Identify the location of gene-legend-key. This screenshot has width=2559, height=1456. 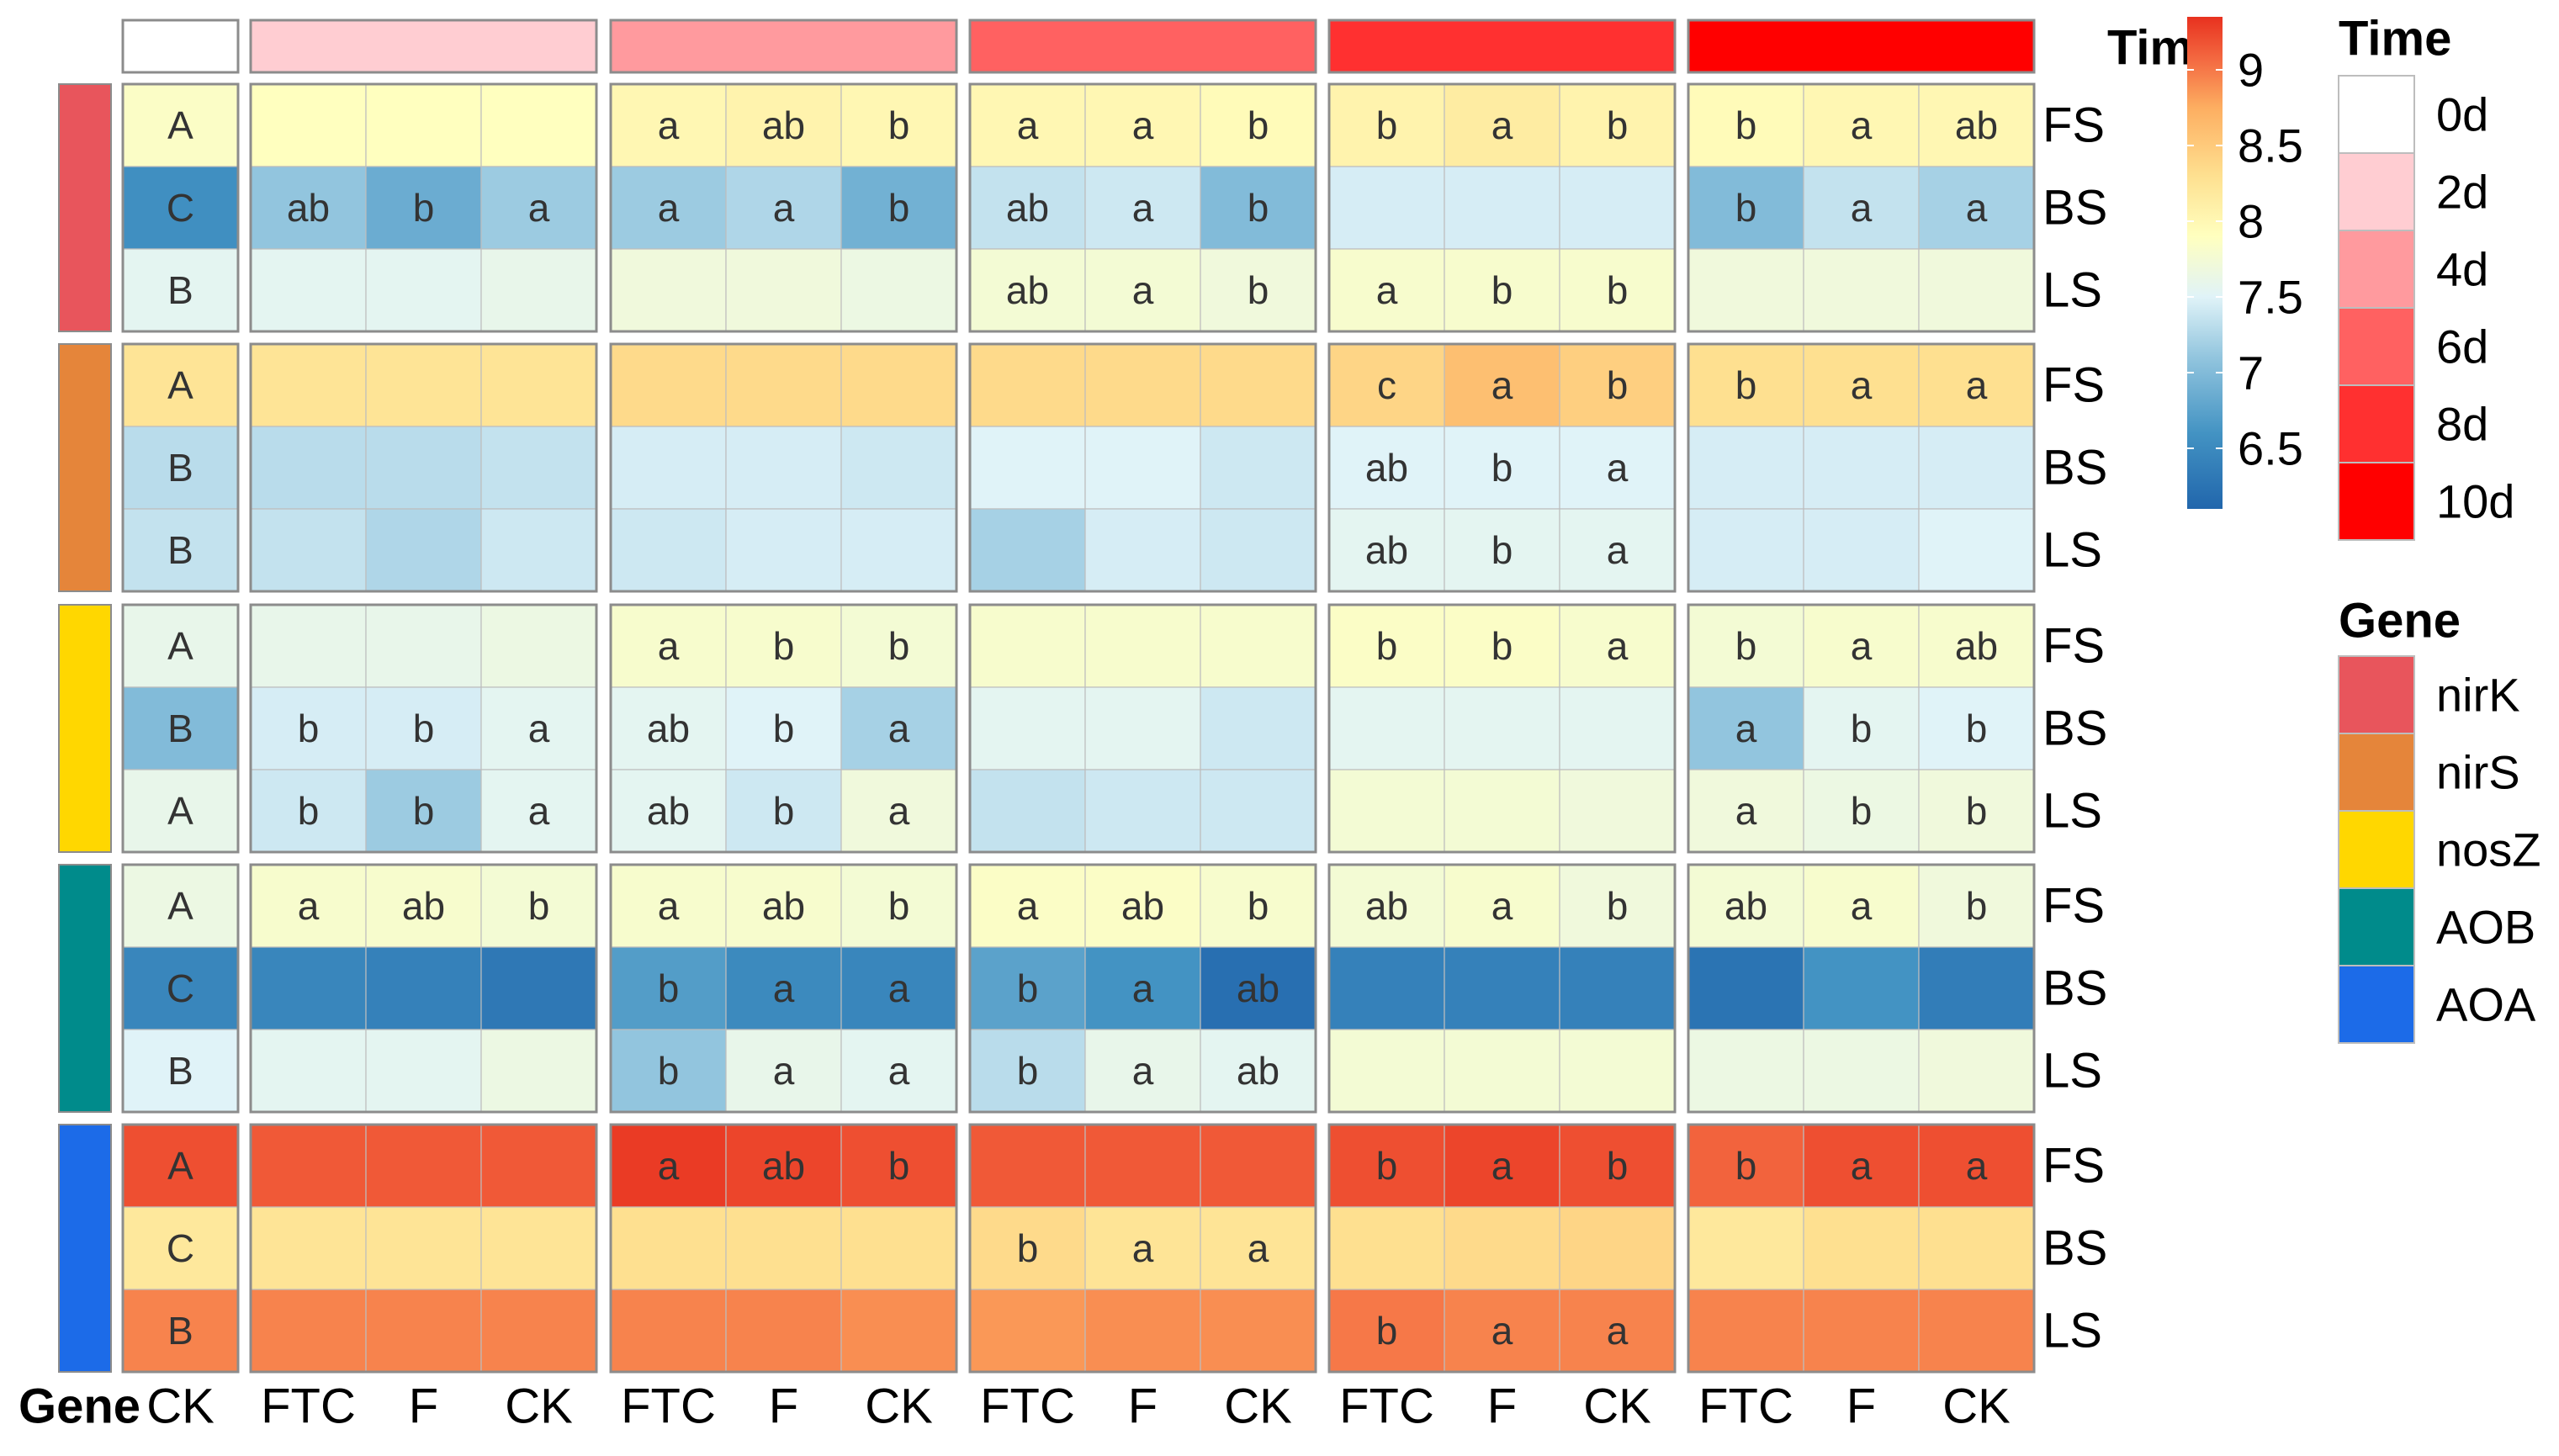
(2376, 849).